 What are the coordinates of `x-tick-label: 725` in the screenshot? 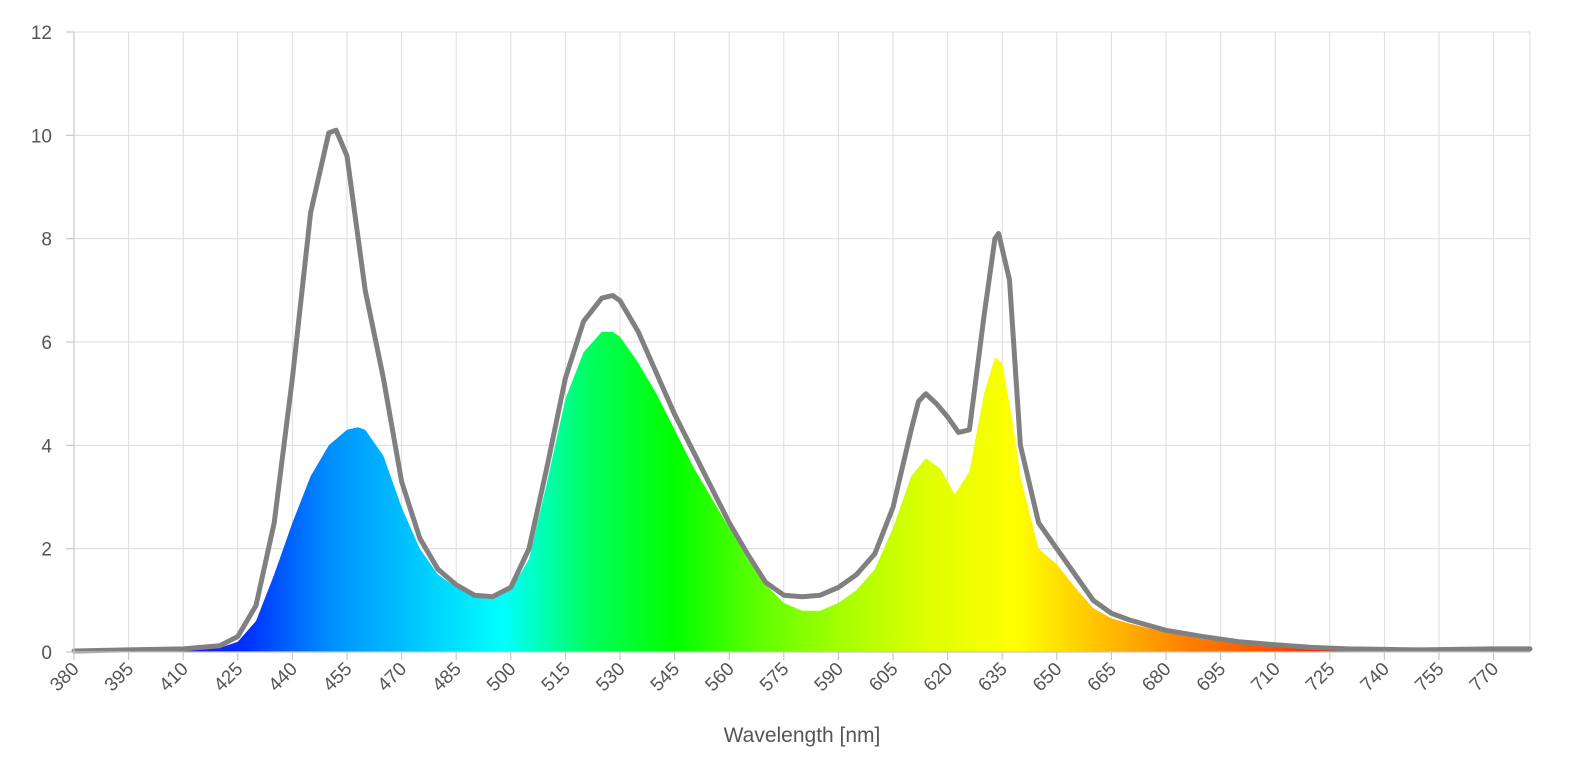 It's located at (1320, 677).